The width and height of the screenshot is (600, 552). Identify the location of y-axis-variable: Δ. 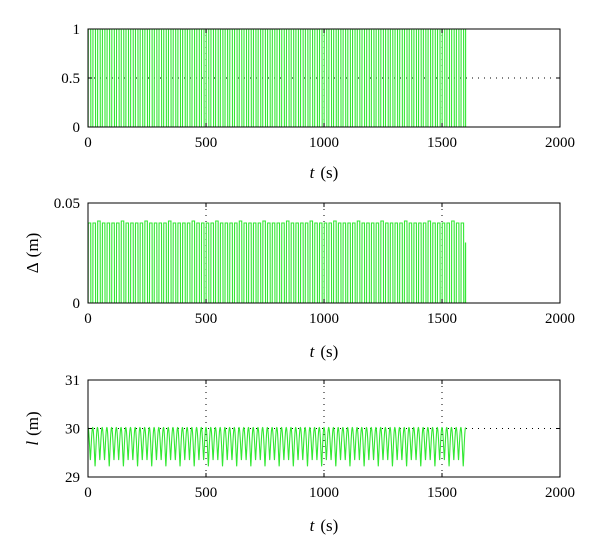
(32, 267).